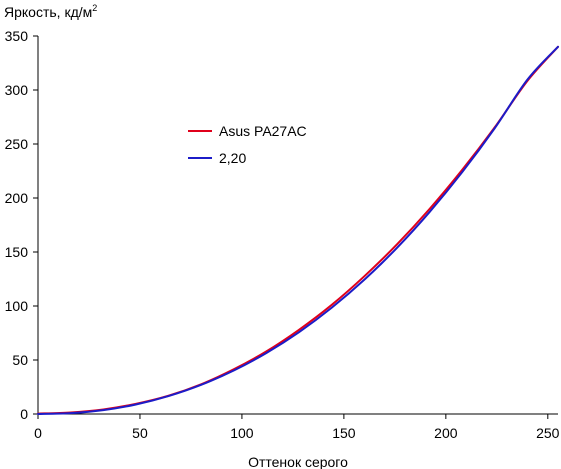 The height and width of the screenshot is (469, 561). What do you see at coordinates (24, 414) in the screenshot?
I see `y-tick-label: 0` at bounding box center [24, 414].